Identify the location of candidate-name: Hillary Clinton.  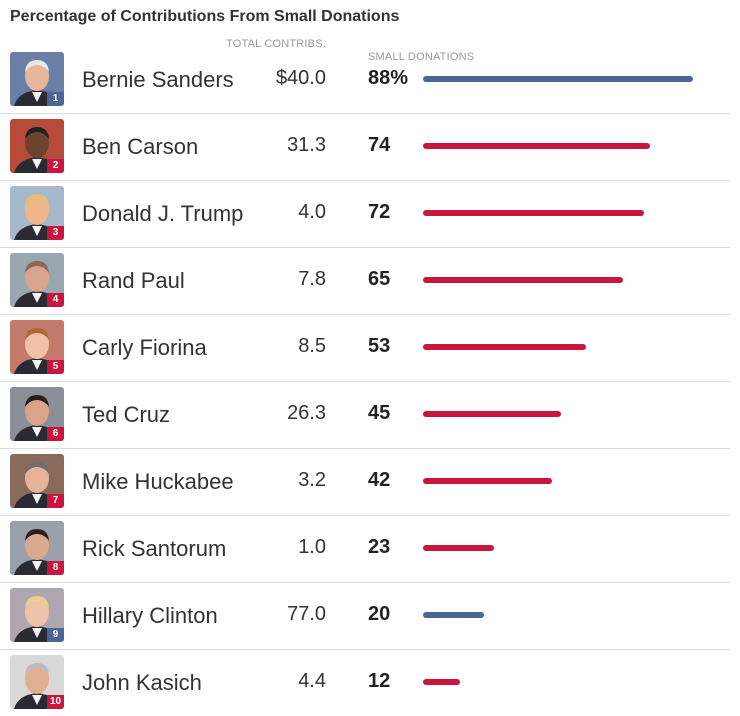
(150, 615).